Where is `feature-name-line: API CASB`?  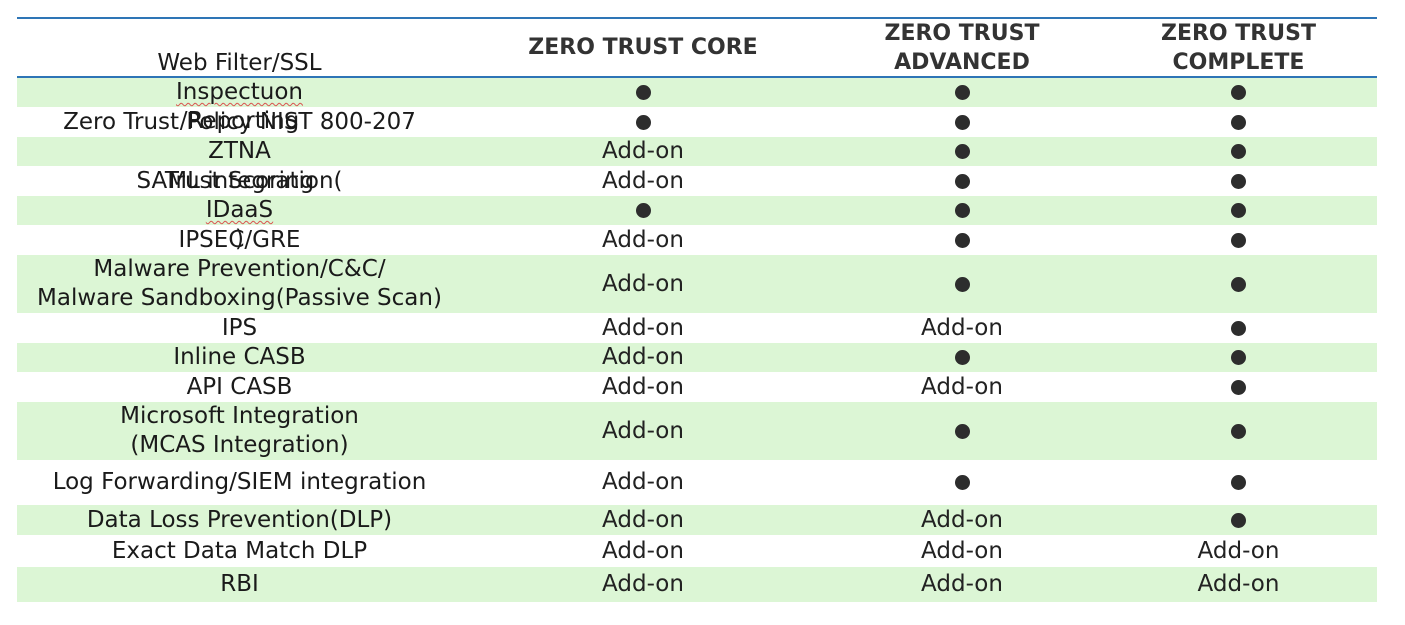 feature-name-line: API CASB is located at coordinates (239, 386).